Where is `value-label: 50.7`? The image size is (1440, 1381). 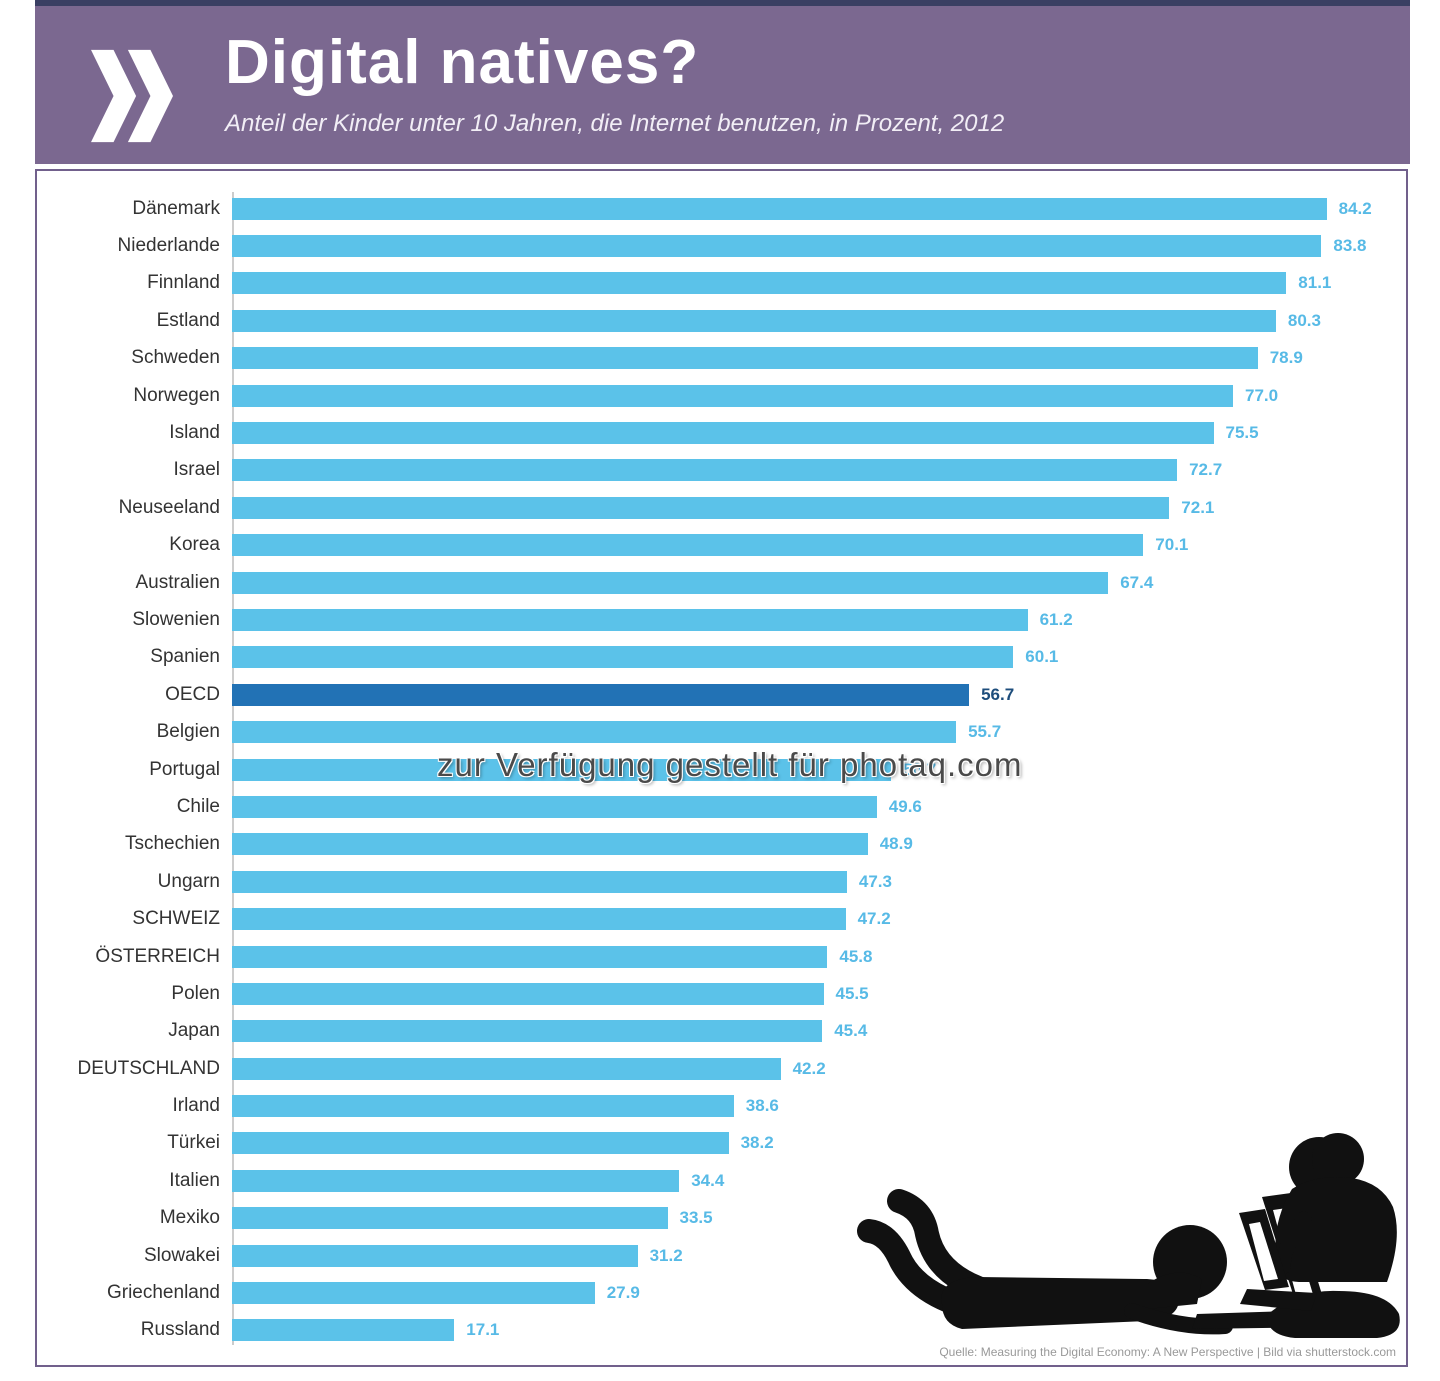
value-label: 50.7 is located at coordinates (920, 769).